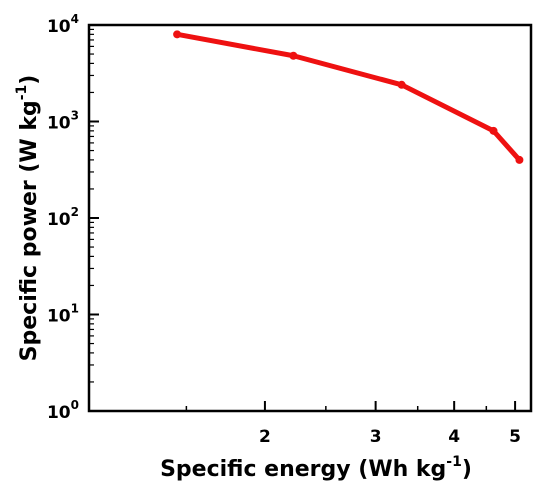  What do you see at coordinates (75, 309) in the screenshot?
I see `y-tick-exponent: 1` at bounding box center [75, 309].